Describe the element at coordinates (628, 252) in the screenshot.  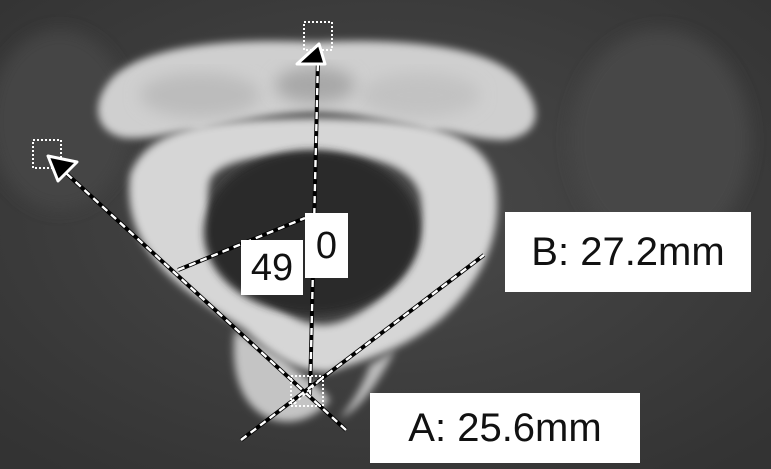
I see `measurement-b-label: B: 27.2mm` at that location.